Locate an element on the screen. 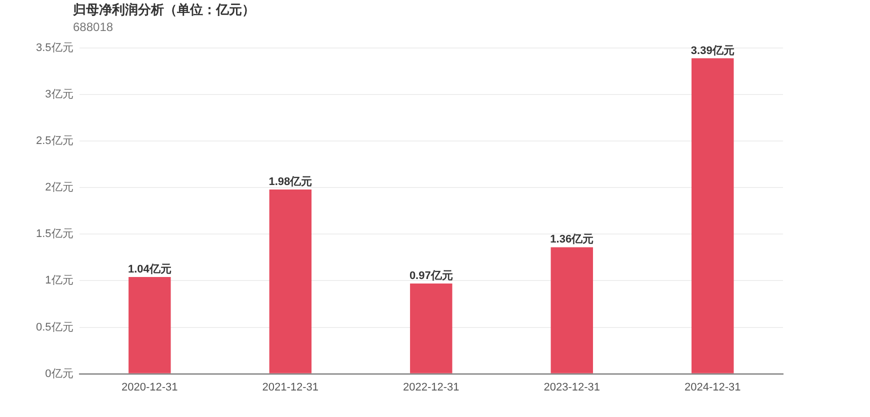  y-tick-label: 3亿元 is located at coordinates (59, 94).